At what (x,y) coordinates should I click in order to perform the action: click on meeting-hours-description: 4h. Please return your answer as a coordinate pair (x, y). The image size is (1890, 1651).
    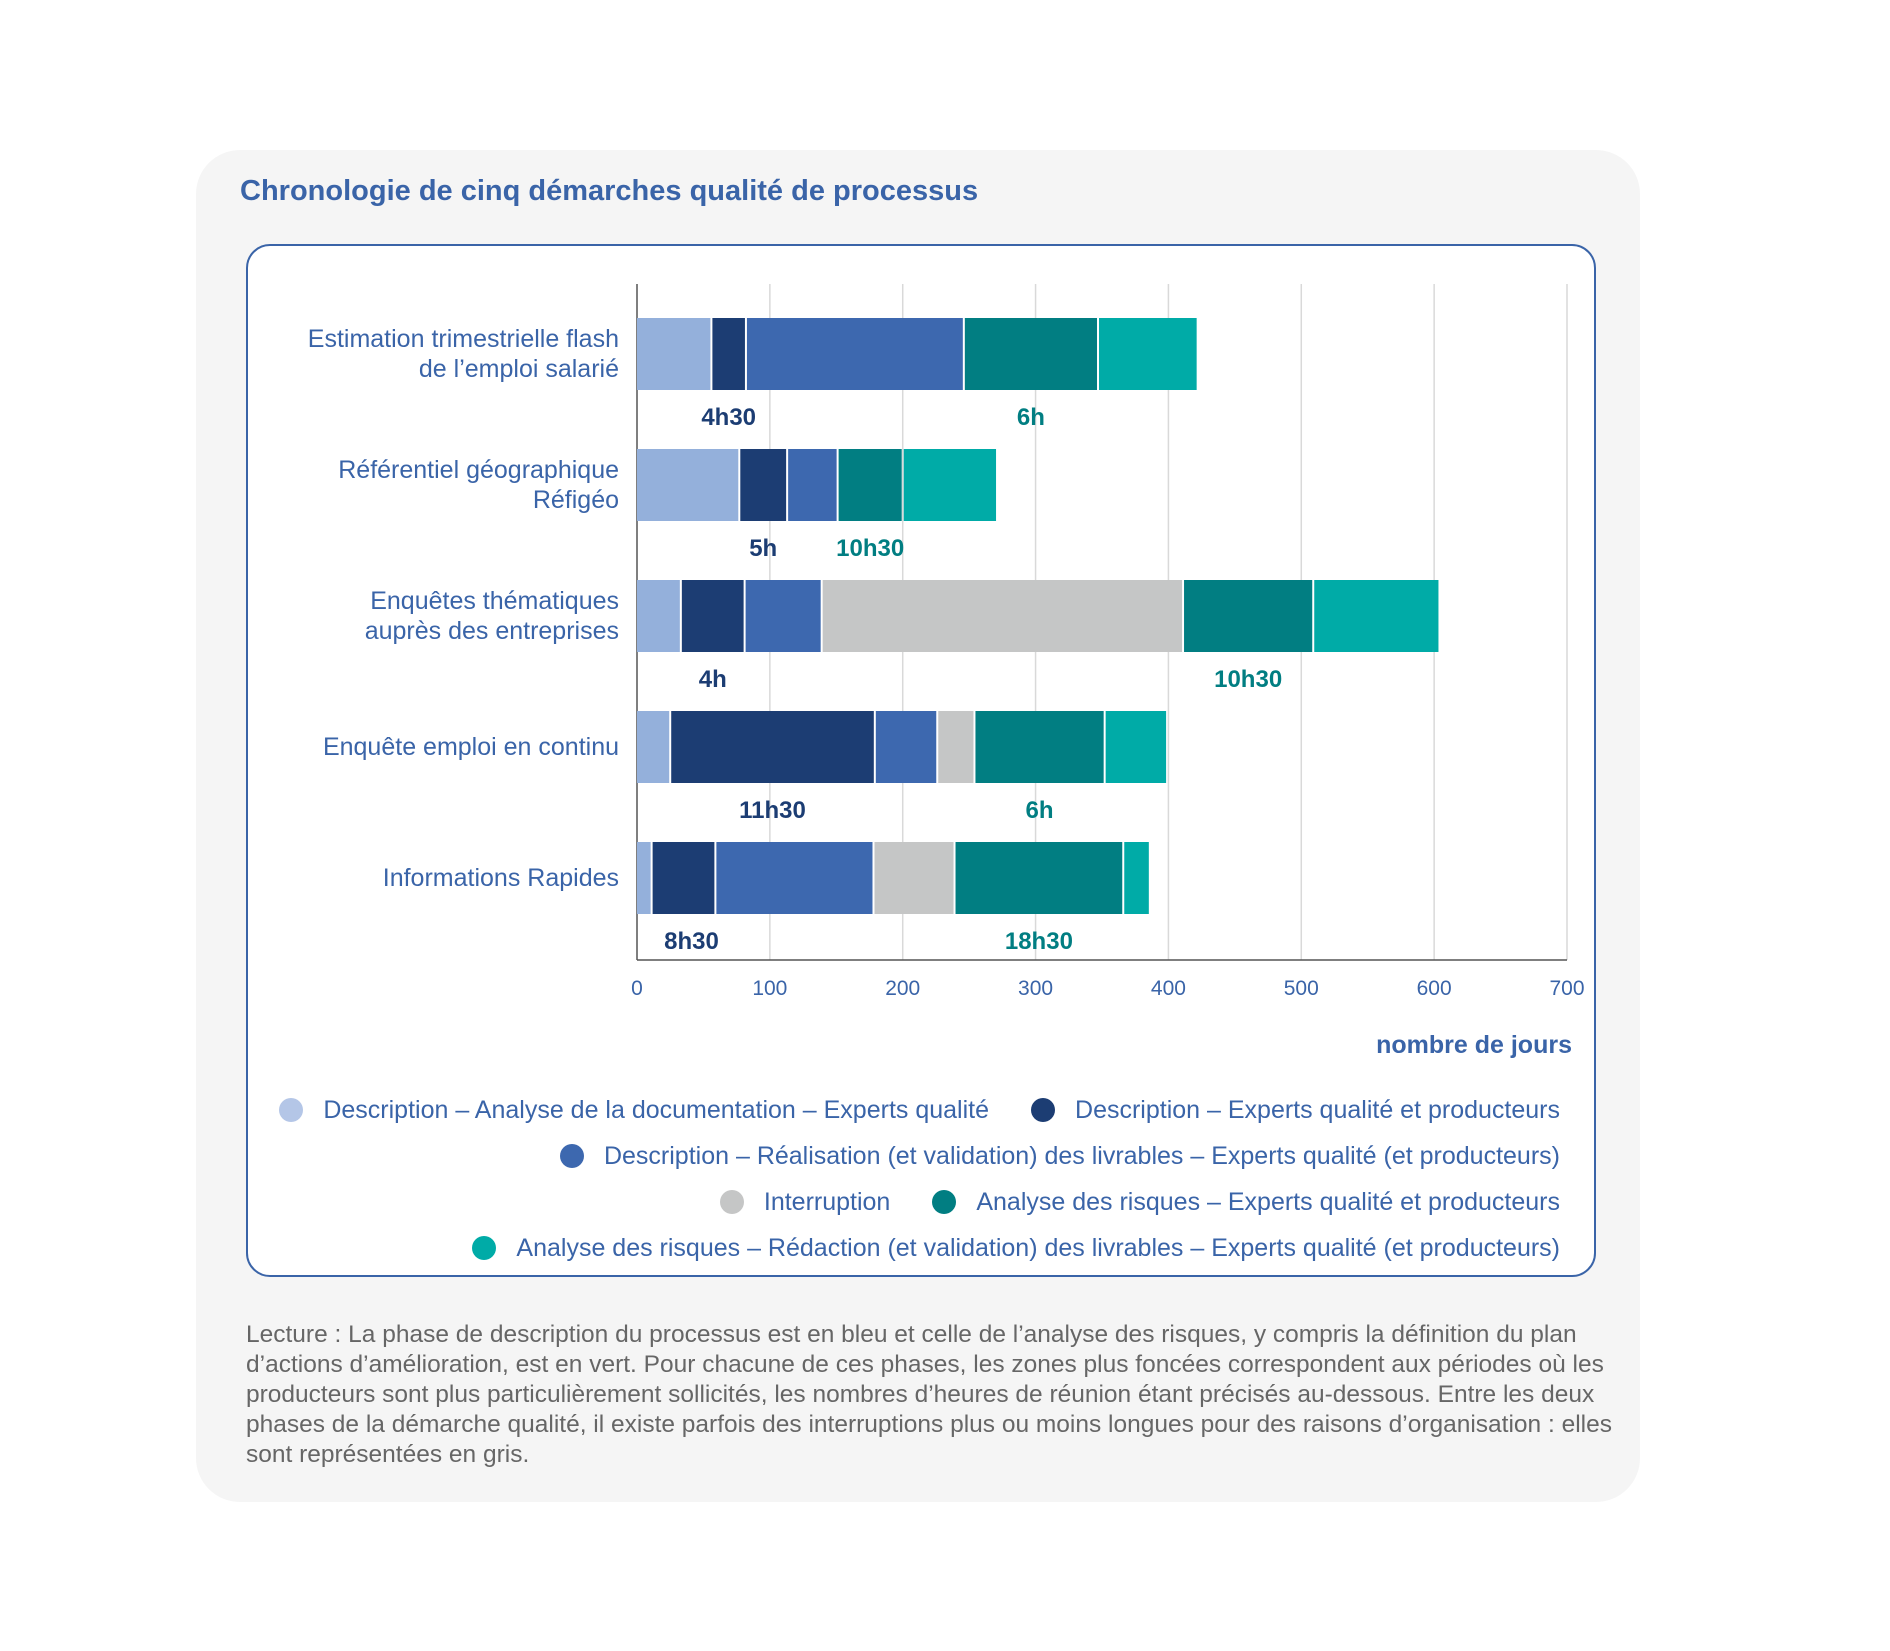
    Looking at the image, I should click on (713, 679).